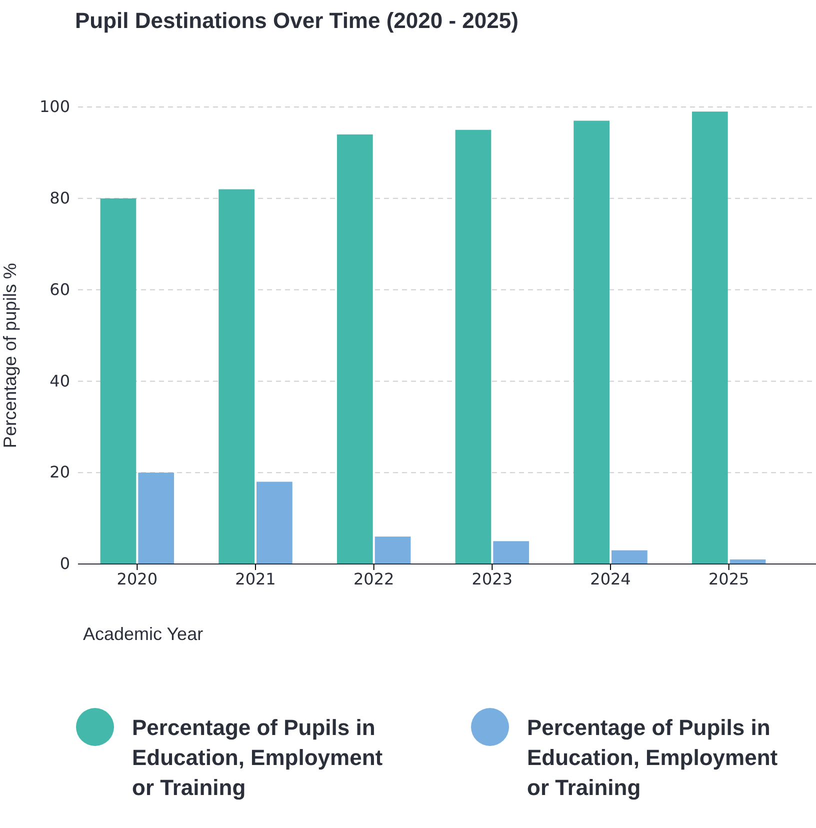 Image resolution: width=816 pixels, height=828 pixels. Describe the element at coordinates (54, 106) in the screenshot. I see `y-tick-label: 100` at that location.